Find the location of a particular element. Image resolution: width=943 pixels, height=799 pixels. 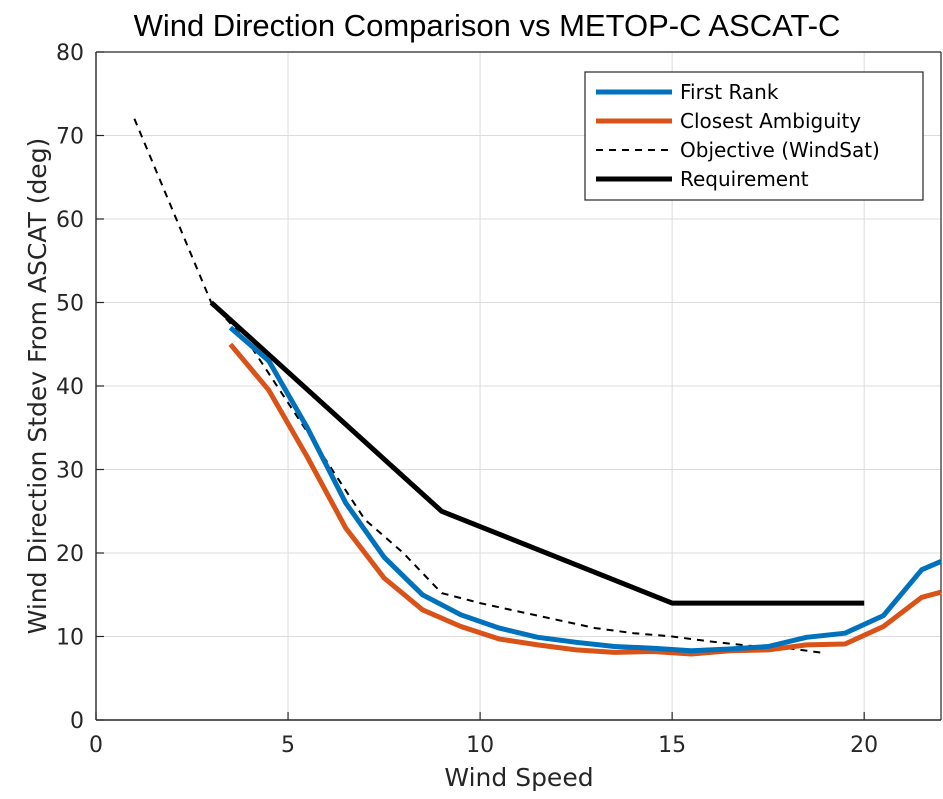

legend-label-closest-ambiguity: Closest Ambiguity is located at coordinates (770, 121).